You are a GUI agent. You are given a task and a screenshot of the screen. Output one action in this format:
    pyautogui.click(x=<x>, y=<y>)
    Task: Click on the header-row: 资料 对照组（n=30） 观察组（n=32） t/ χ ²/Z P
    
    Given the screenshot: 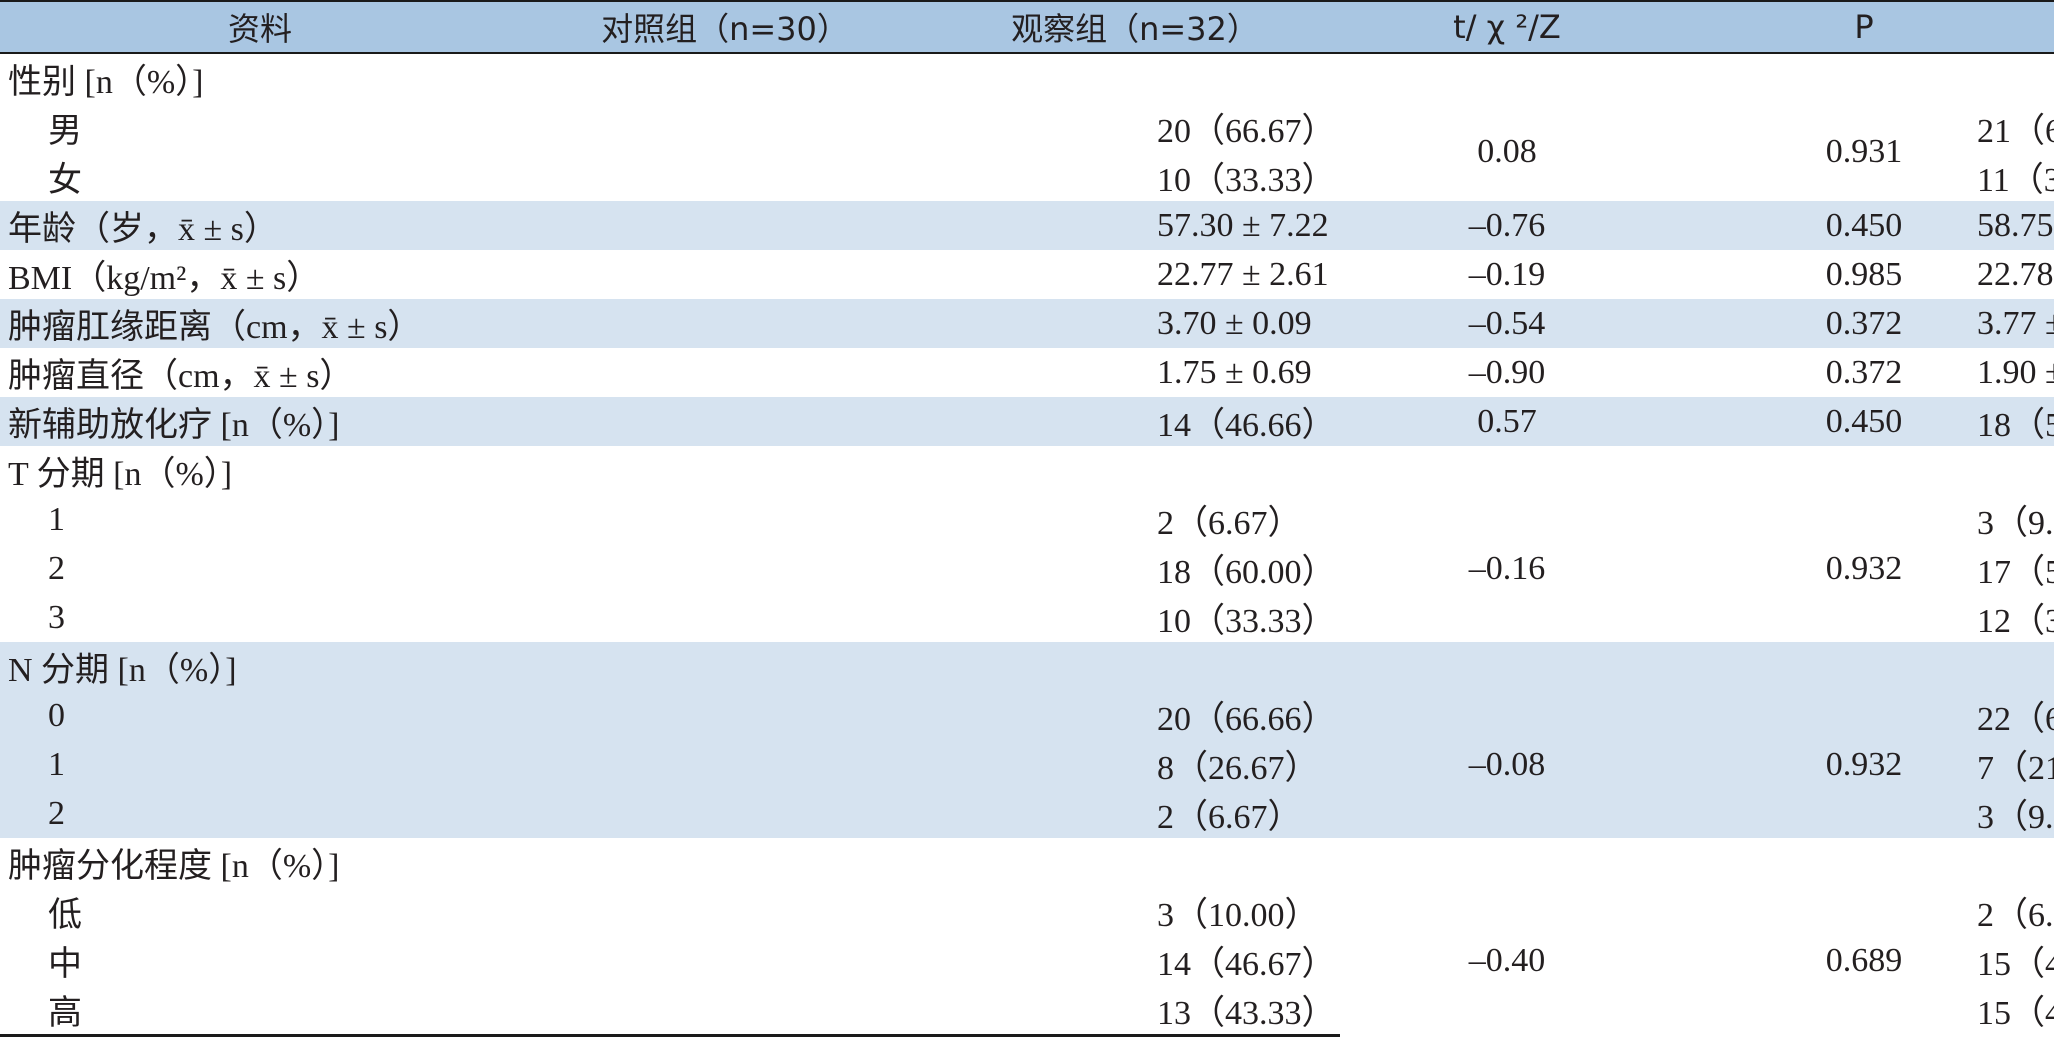 What is the action you would take?
    pyautogui.click(x=1027, y=27)
    